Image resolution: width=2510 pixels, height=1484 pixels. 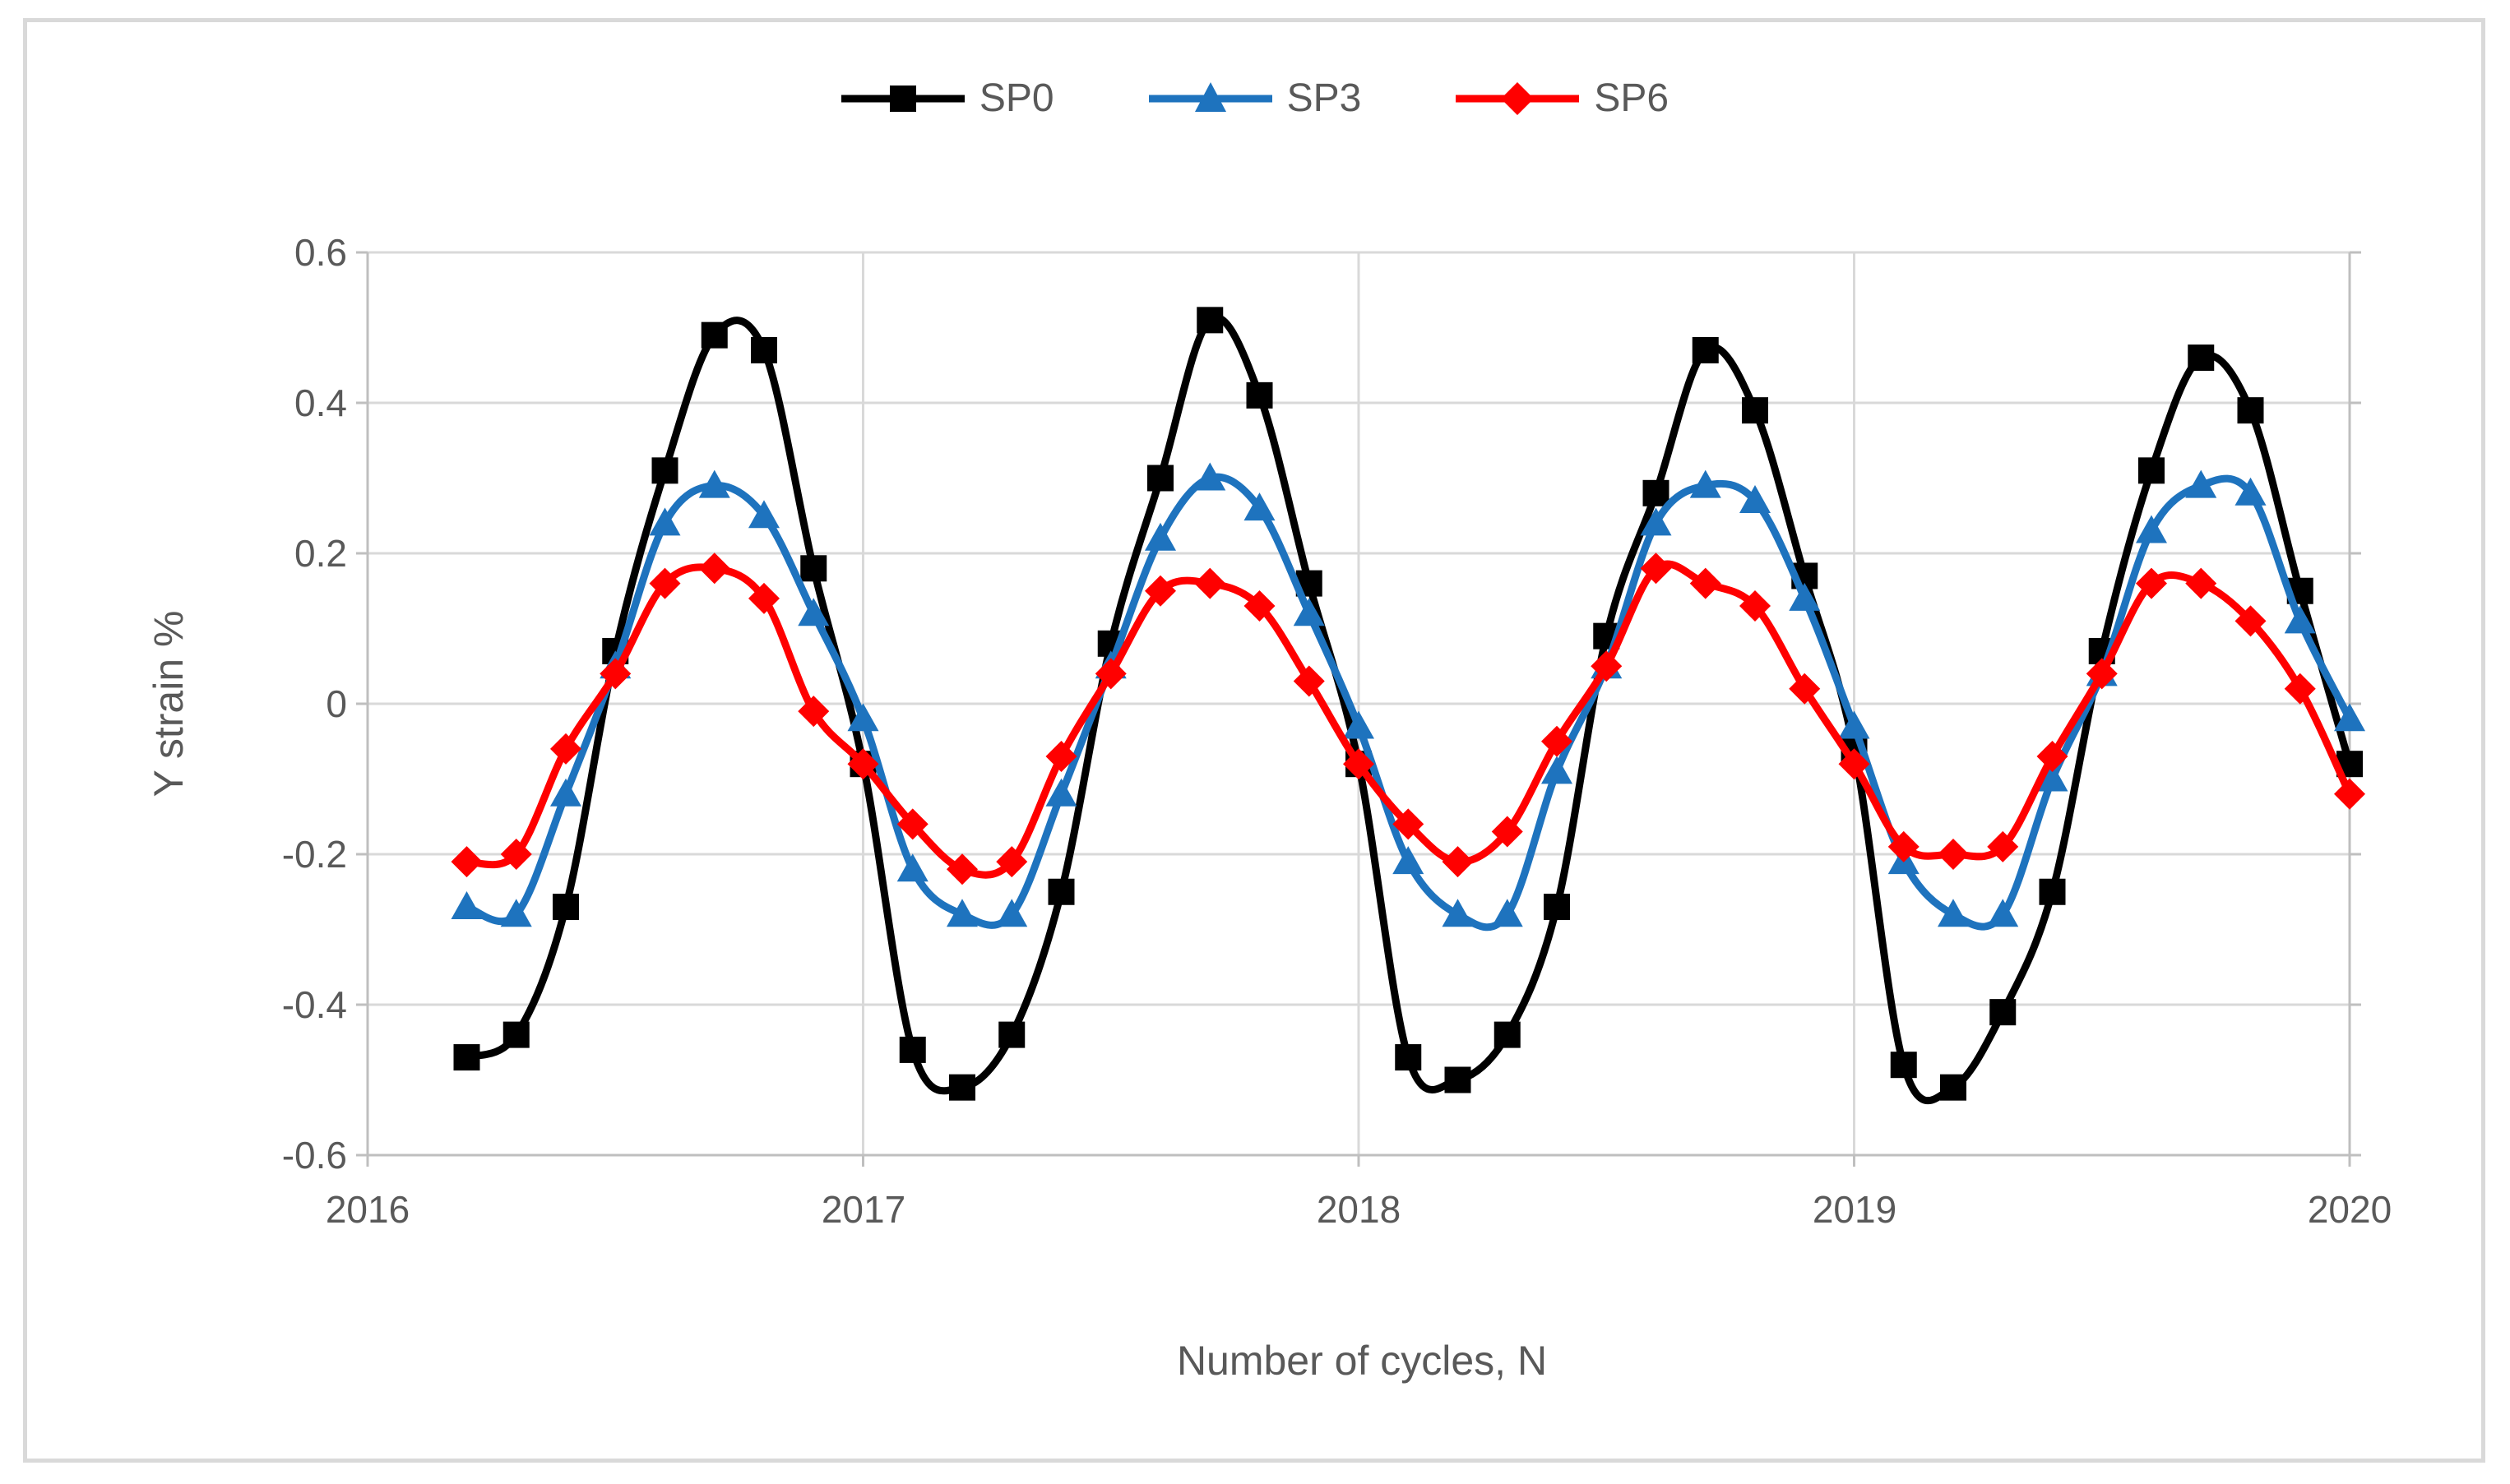 I want to click on legend-item-sp3: SP3, so click(x=1254, y=98).